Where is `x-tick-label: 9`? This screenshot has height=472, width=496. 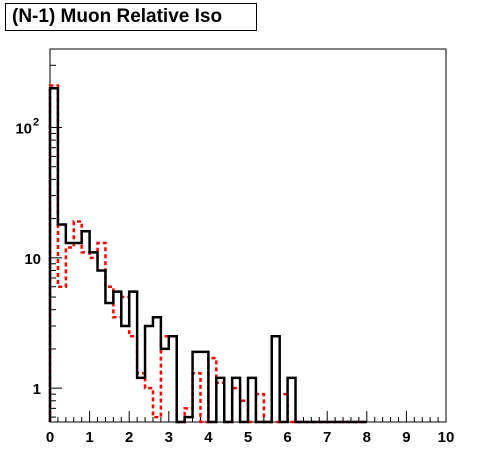
x-tick-label: 9 is located at coordinates (406, 437).